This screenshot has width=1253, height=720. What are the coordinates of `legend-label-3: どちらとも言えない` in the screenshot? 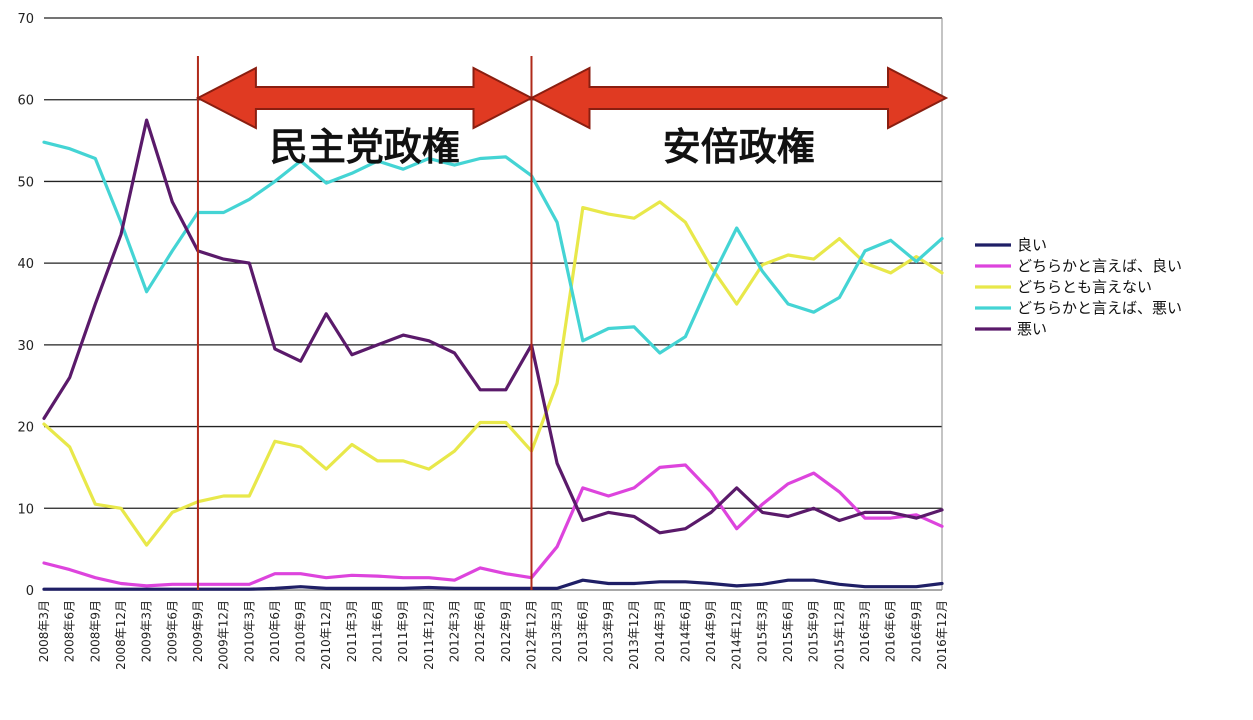 It's located at (1084, 287).